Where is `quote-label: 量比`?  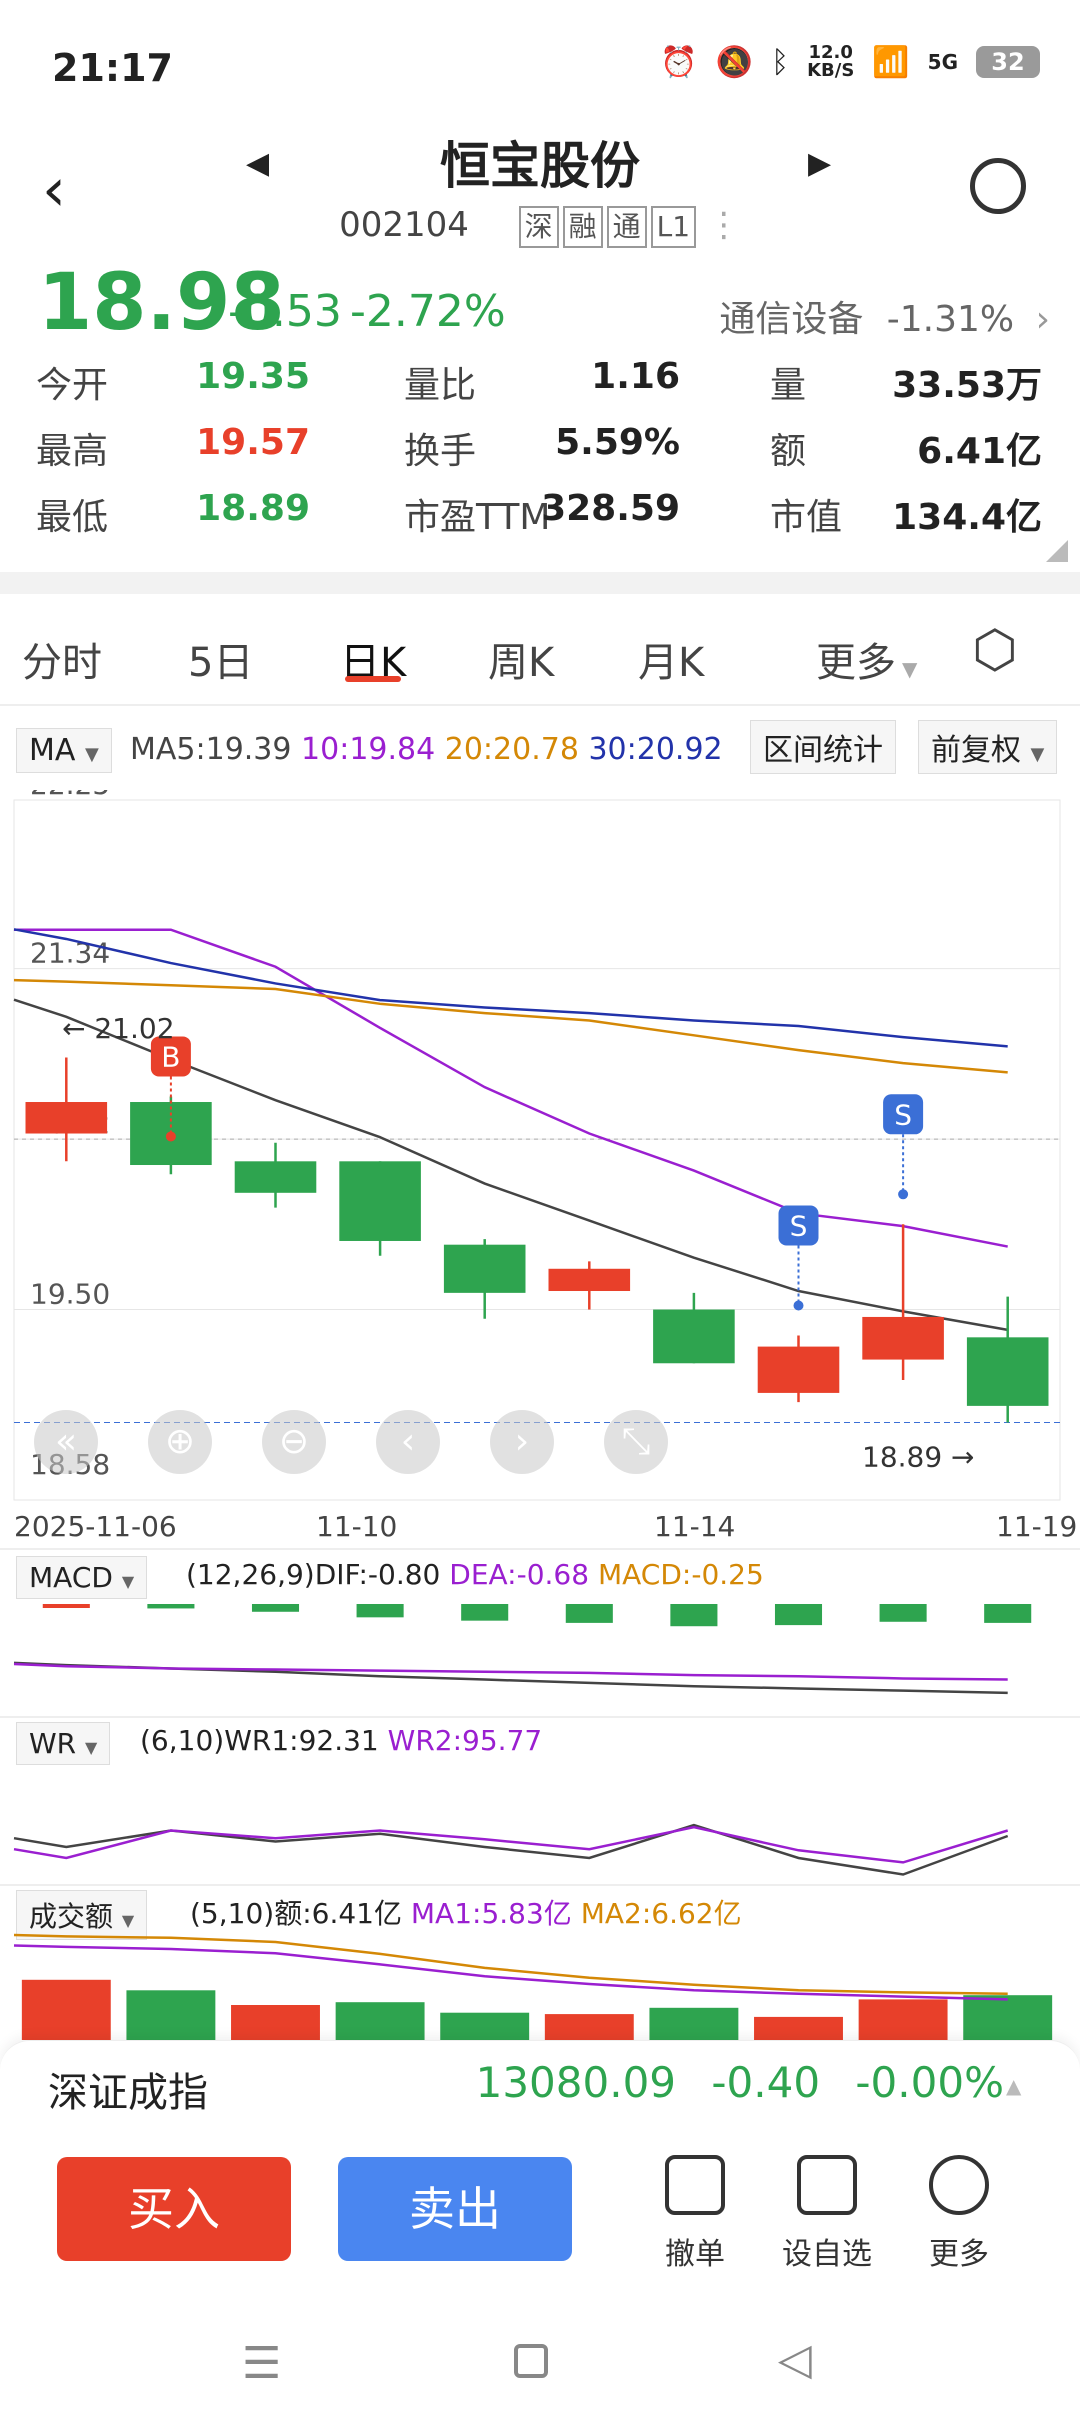
quote-label: 量比 is located at coordinates (440, 385).